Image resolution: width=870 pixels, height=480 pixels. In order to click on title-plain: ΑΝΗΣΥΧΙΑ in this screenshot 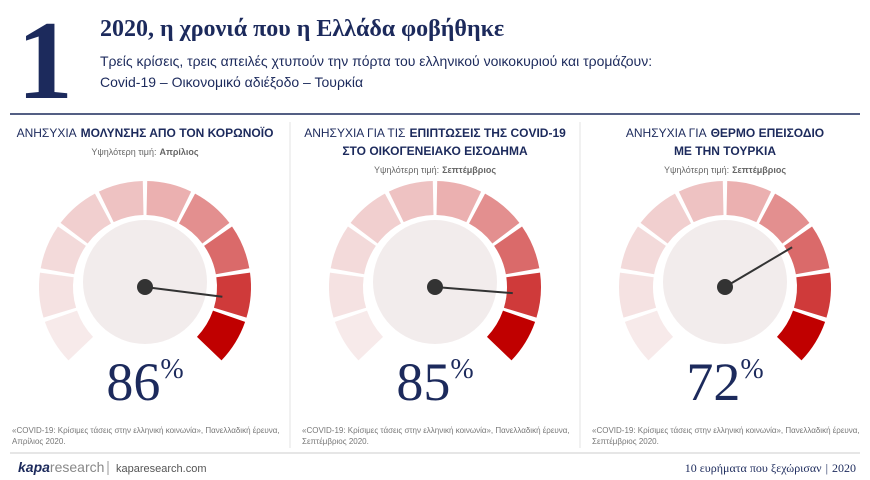, I will do `click(47, 133)`.